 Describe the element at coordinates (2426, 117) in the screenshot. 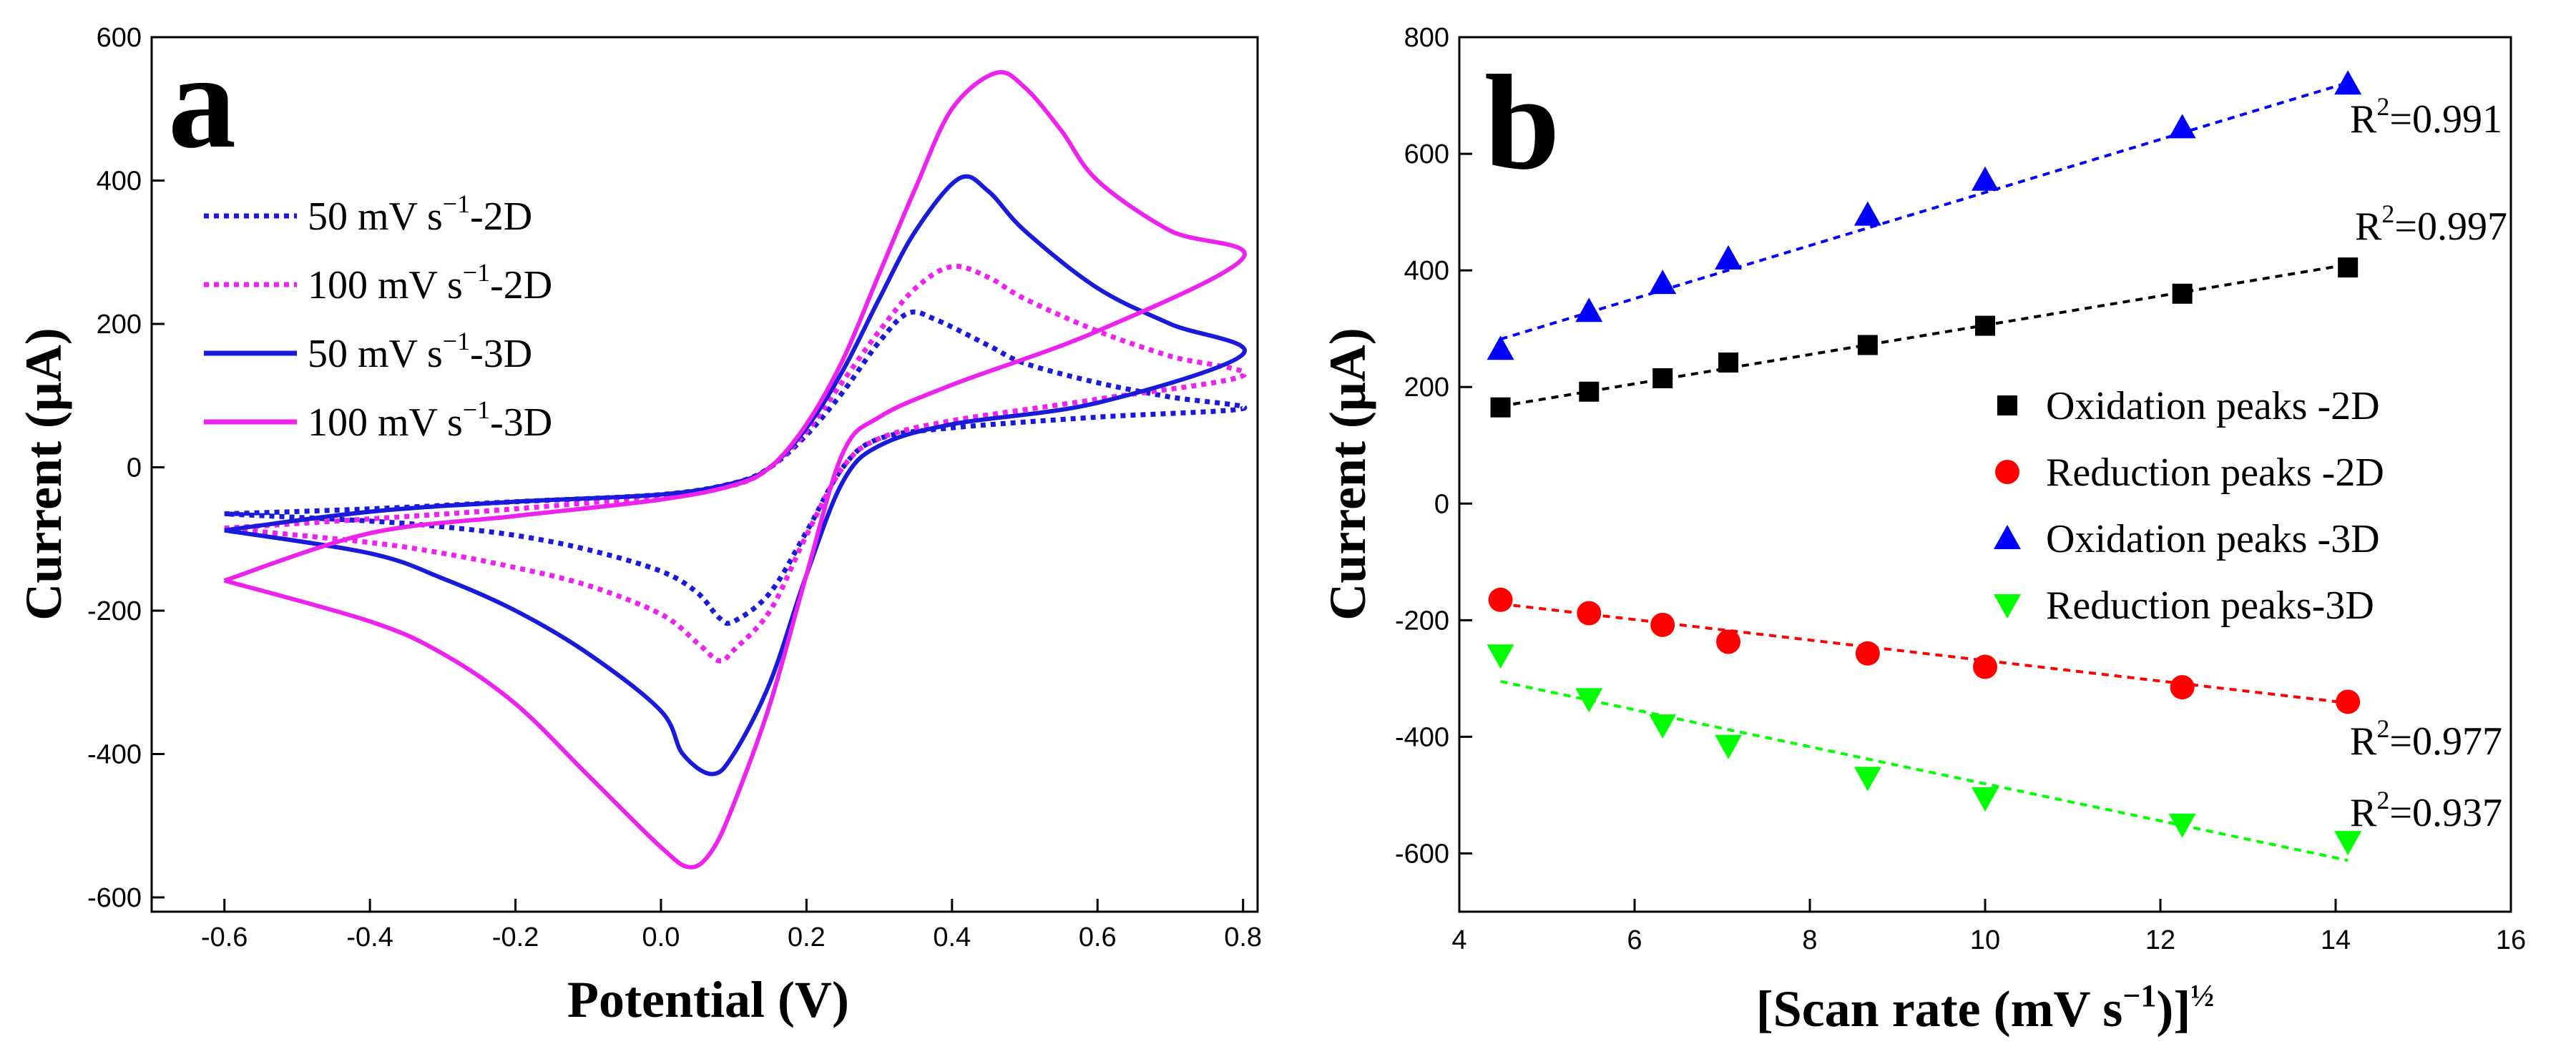

I see `r2-annotation-oxidation-3d: R2=0.991` at that location.